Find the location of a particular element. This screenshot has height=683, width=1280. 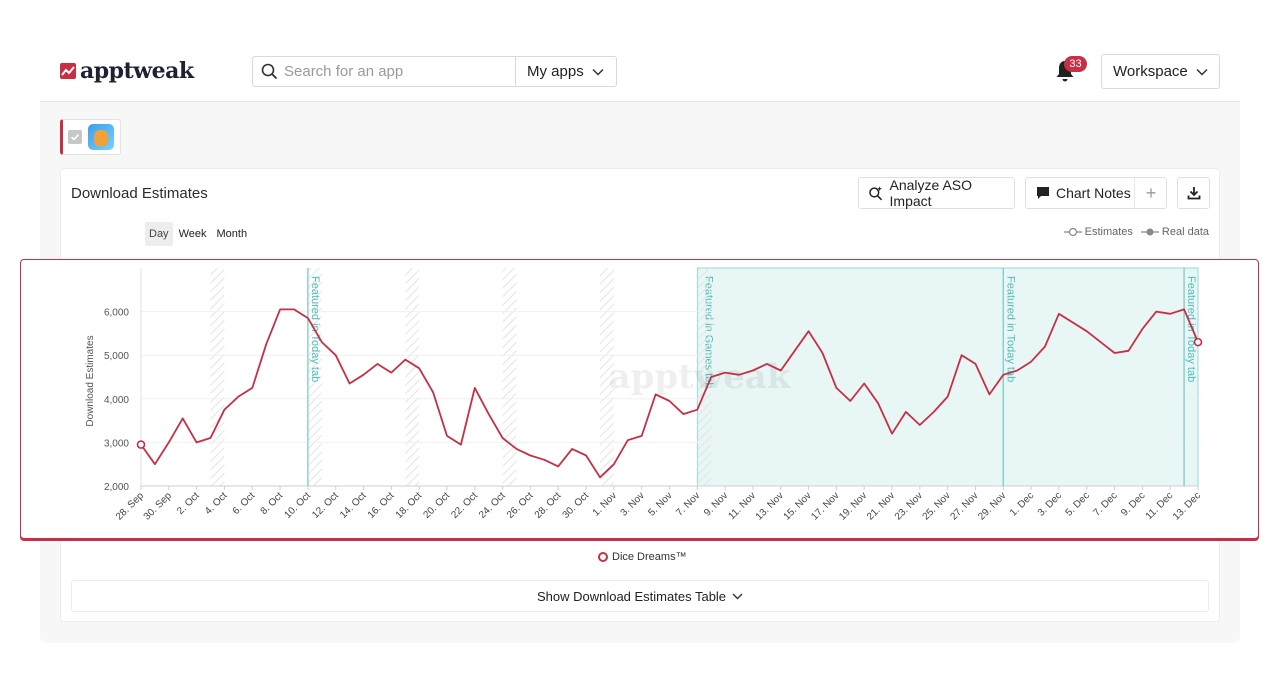

x-tick-label: 7. Dec is located at coordinates (1105, 504).